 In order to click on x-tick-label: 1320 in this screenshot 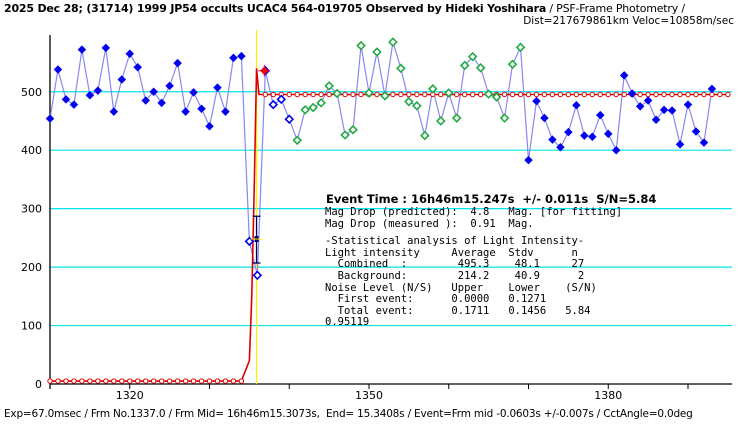, I will do `click(130, 395)`.